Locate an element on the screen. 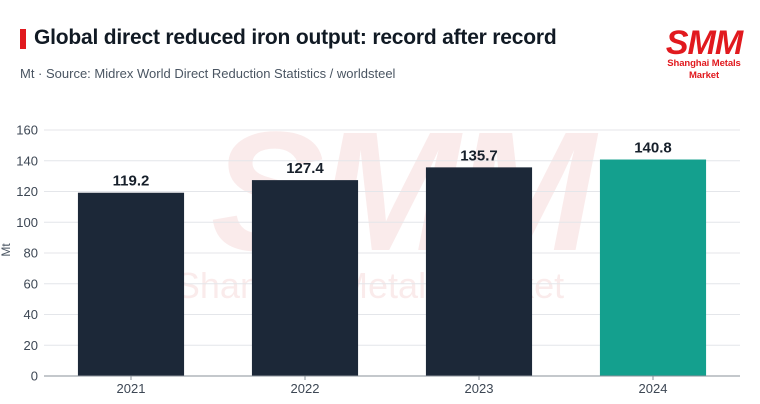 The image size is (760, 404). y-axis-label: Mt is located at coordinates (6, 250).